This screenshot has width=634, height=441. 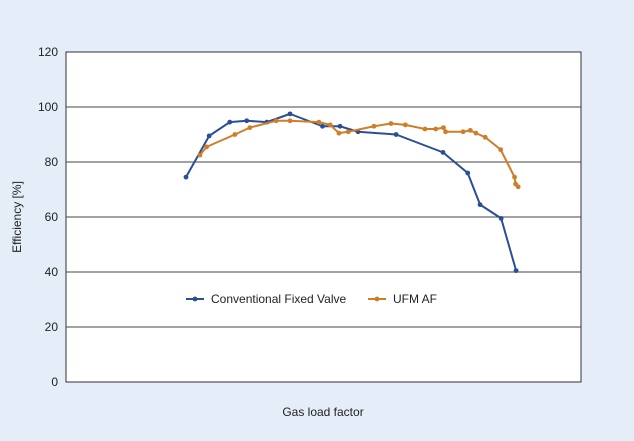 I want to click on y-axis-ticks: 0 20 40 60 80 100 120, so click(x=48, y=217).